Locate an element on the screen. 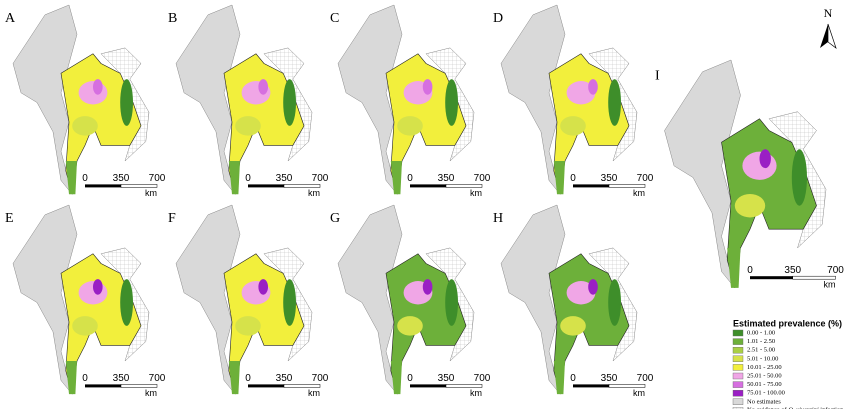 Image resolution: width=850 pixels, height=414 pixels. map-panel: C 0 350 700 km is located at coordinates (410, 101).